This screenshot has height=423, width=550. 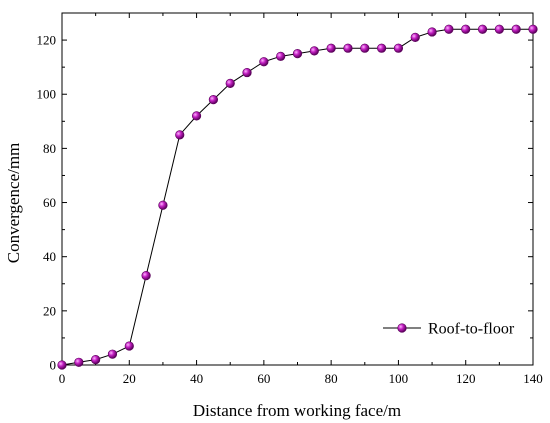 What do you see at coordinates (53, 365) in the screenshot?
I see `y-tick-label: 0` at bounding box center [53, 365].